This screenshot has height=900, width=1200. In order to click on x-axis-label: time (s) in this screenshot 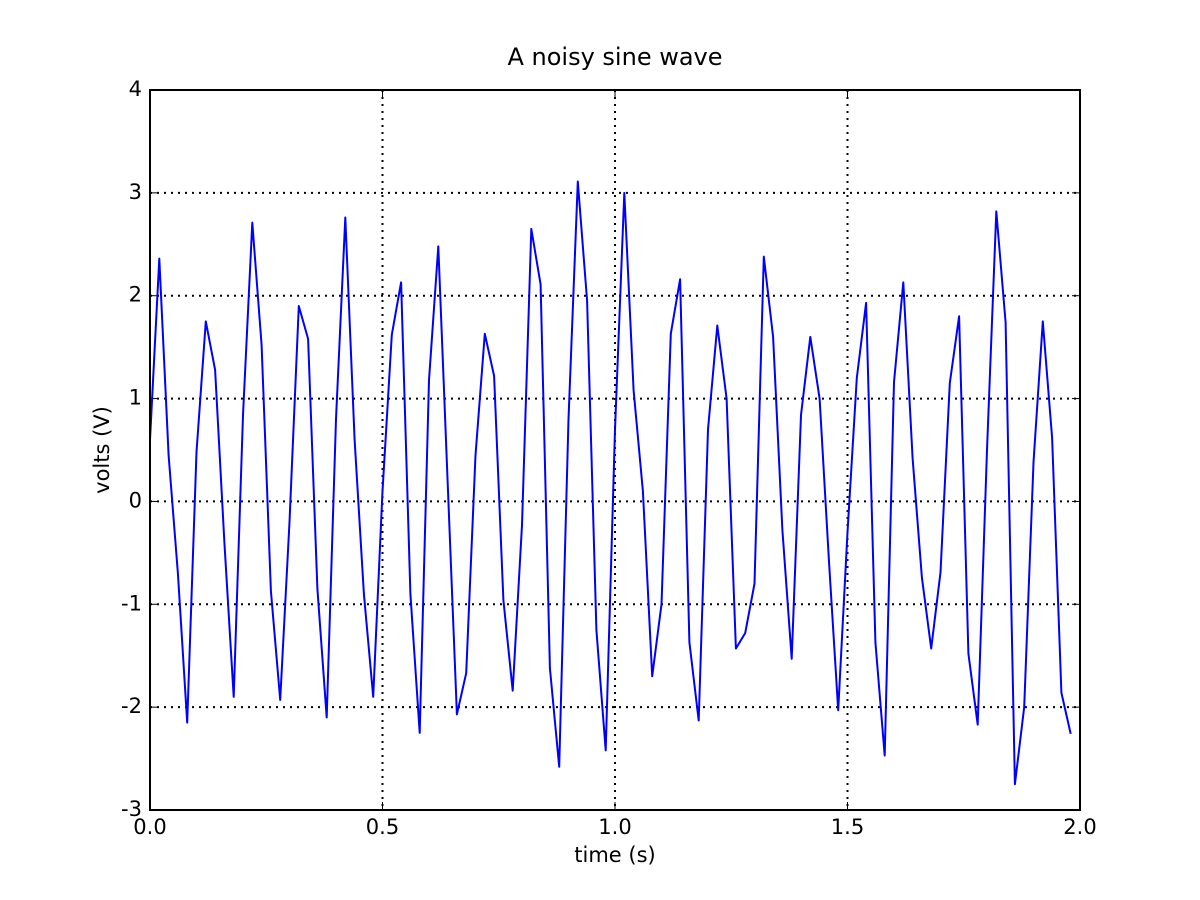, I will do `click(614, 855)`.